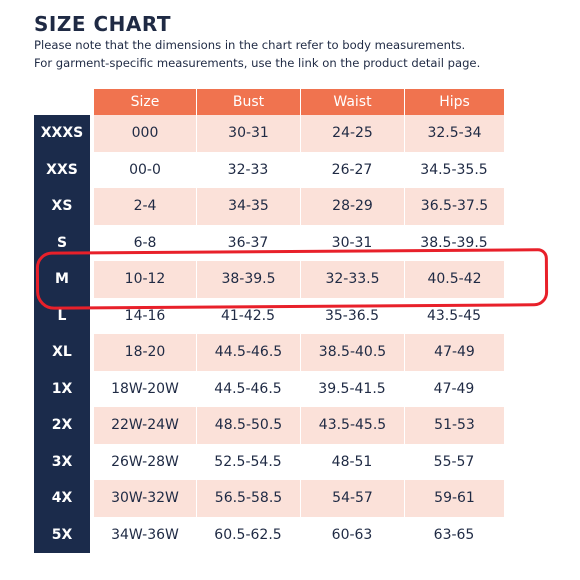 Image resolution: width=580 pixels, height=580 pixels. I want to click on table-row: 5X 34W-36W 60.5-62.5 60-63 63-65, so click(269, 534).